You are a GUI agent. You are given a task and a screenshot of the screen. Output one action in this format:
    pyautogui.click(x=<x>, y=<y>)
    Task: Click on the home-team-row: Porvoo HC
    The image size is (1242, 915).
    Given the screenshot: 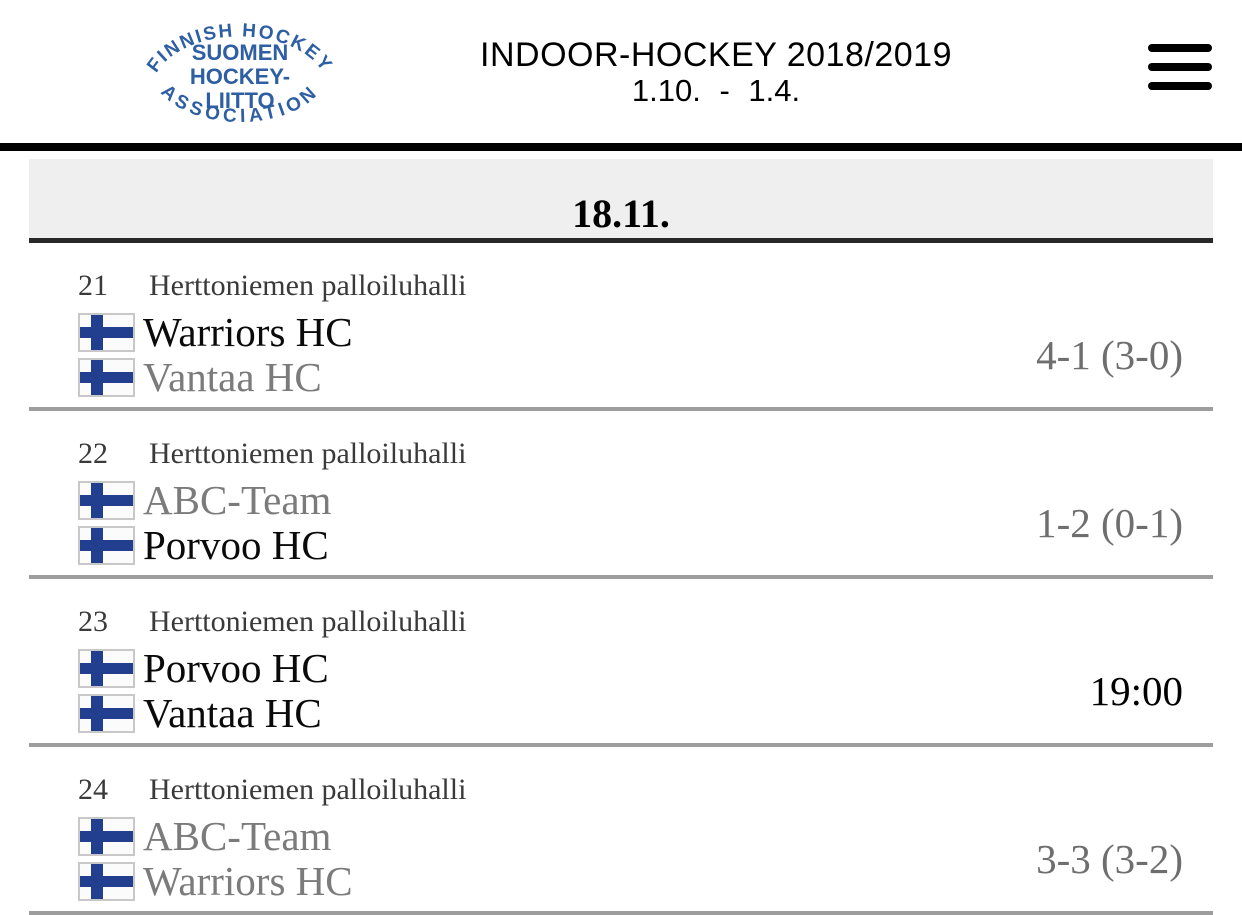 What is the action you would take?
    pyautogui.click(x=584, y=668)
    